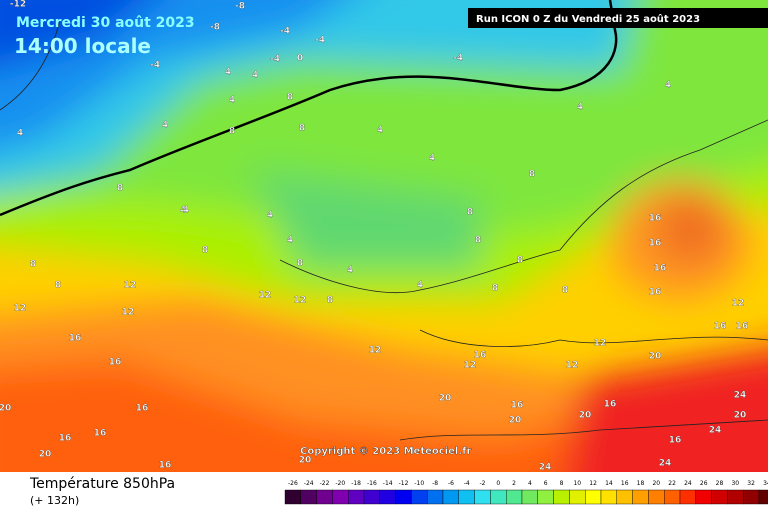  Describe the element at coordinates (293, 483) in the screenshot. I see `scale-label: -26` at that location.